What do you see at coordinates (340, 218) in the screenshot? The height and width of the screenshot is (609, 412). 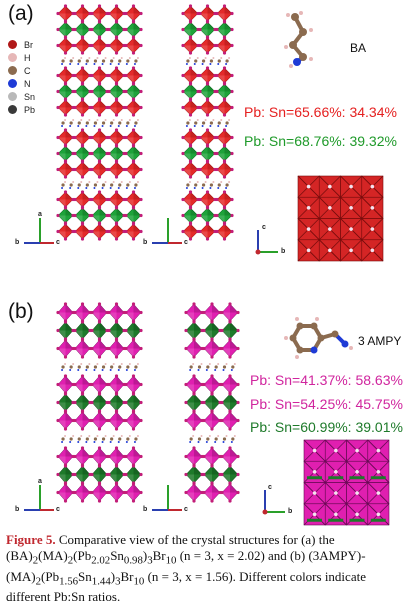 I see `crystal-top-view-a` at bounding box center [340, 218].